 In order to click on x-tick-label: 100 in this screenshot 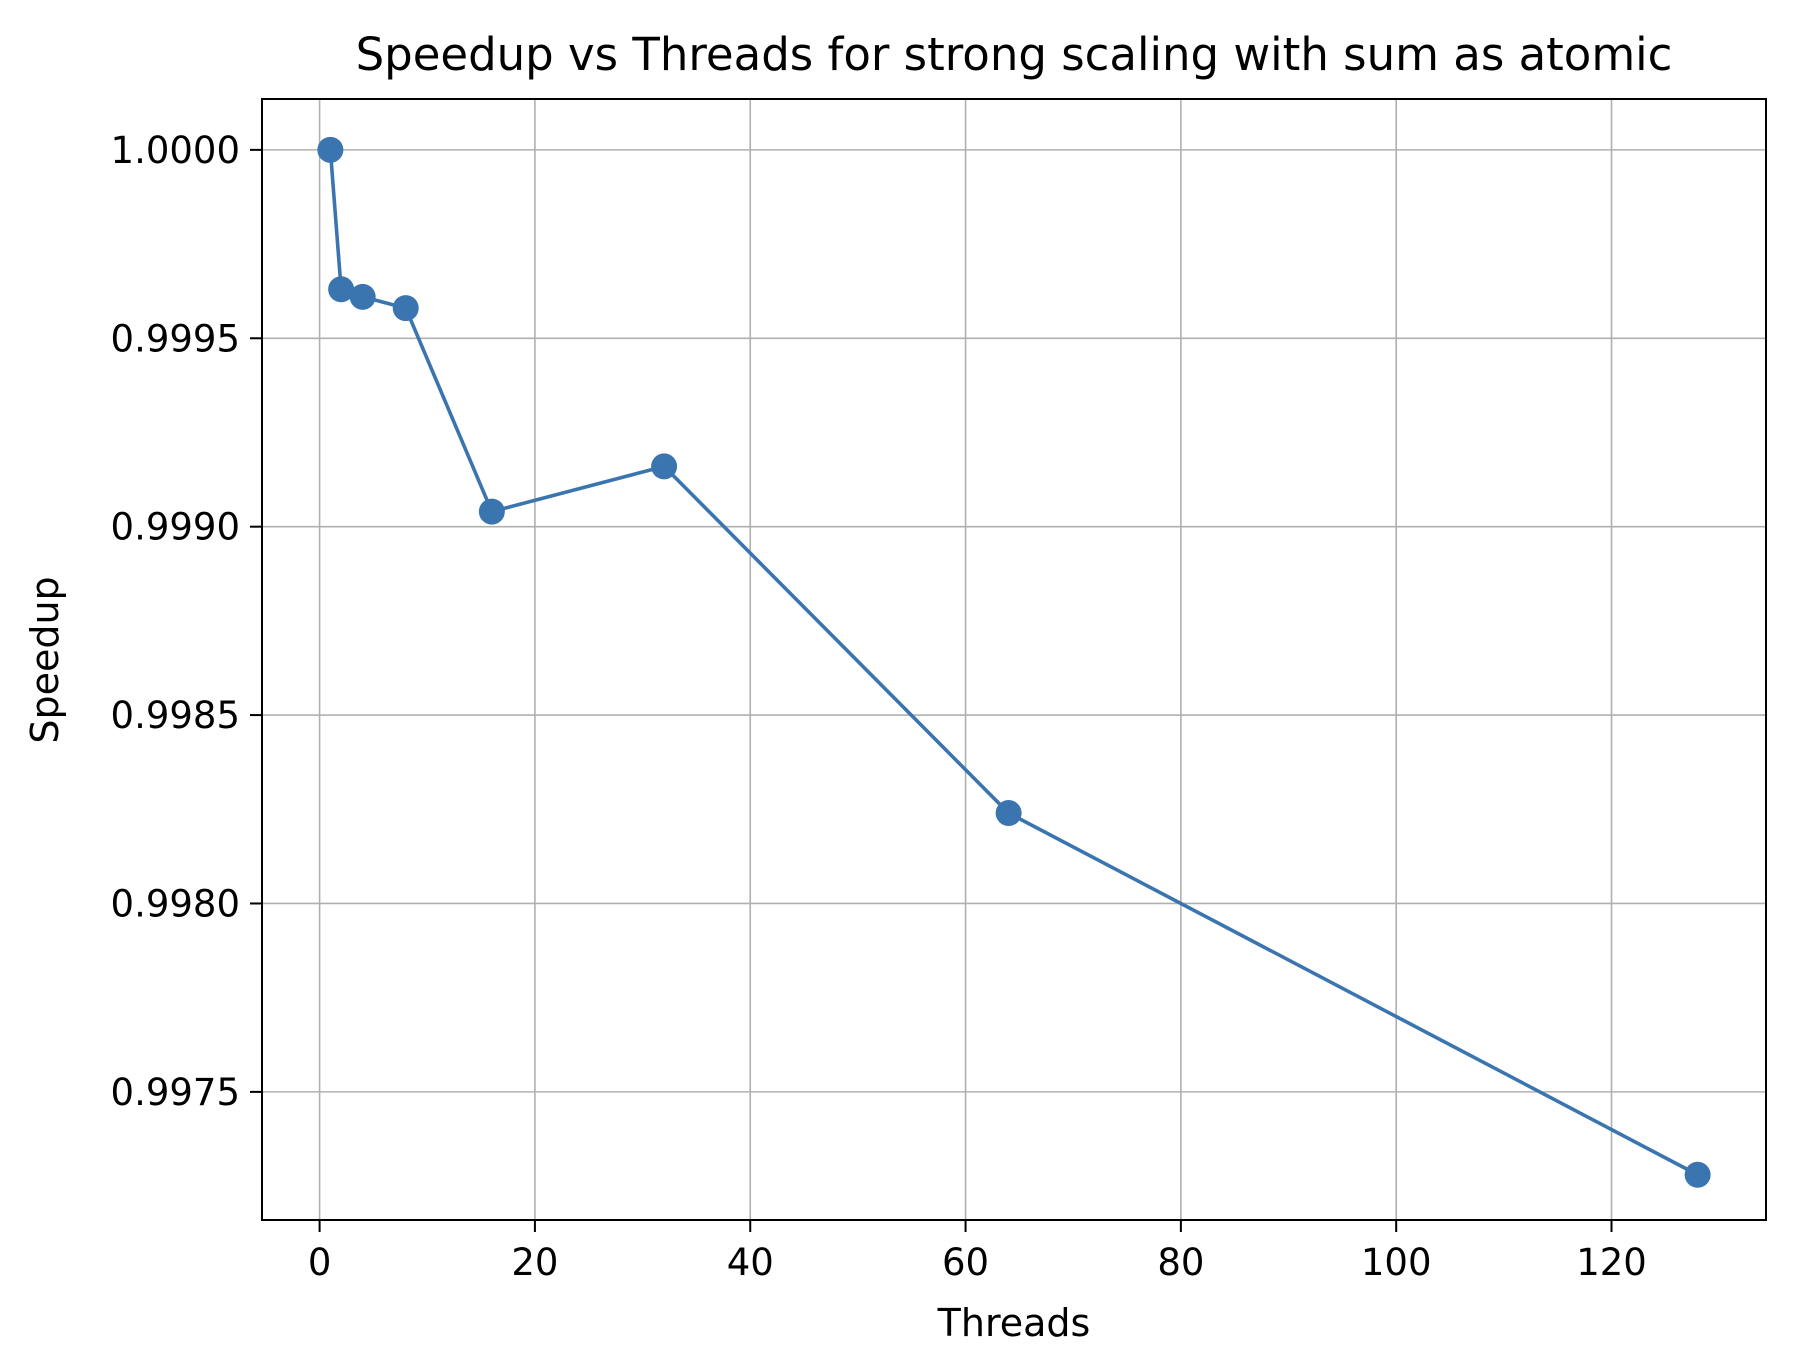, I will do `click(1396, 1262)`.